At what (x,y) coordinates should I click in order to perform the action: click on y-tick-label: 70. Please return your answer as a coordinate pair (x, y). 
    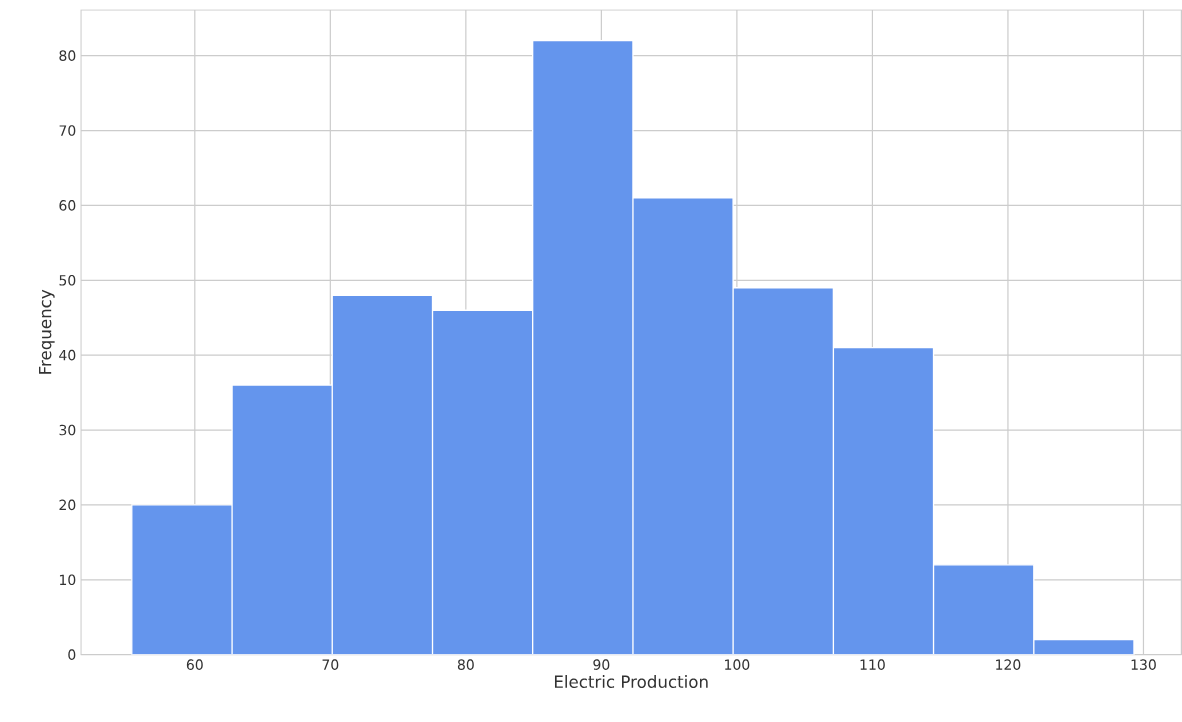
    Looking at the image, I should click on (67, 131).